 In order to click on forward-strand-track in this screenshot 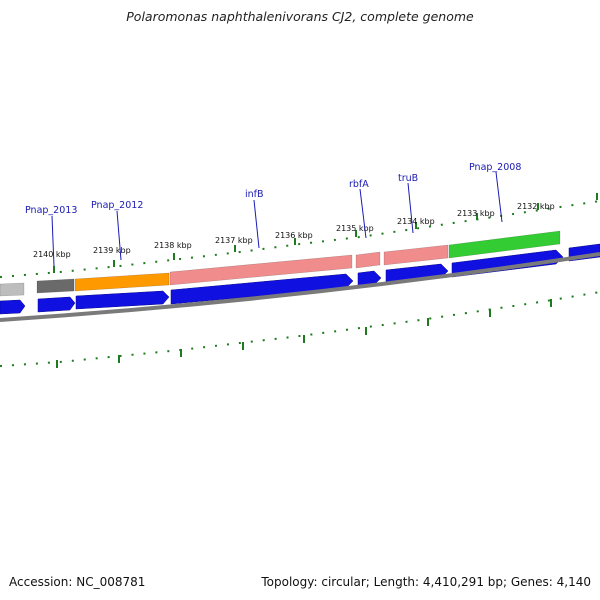, I will do `click(300, 279)`.